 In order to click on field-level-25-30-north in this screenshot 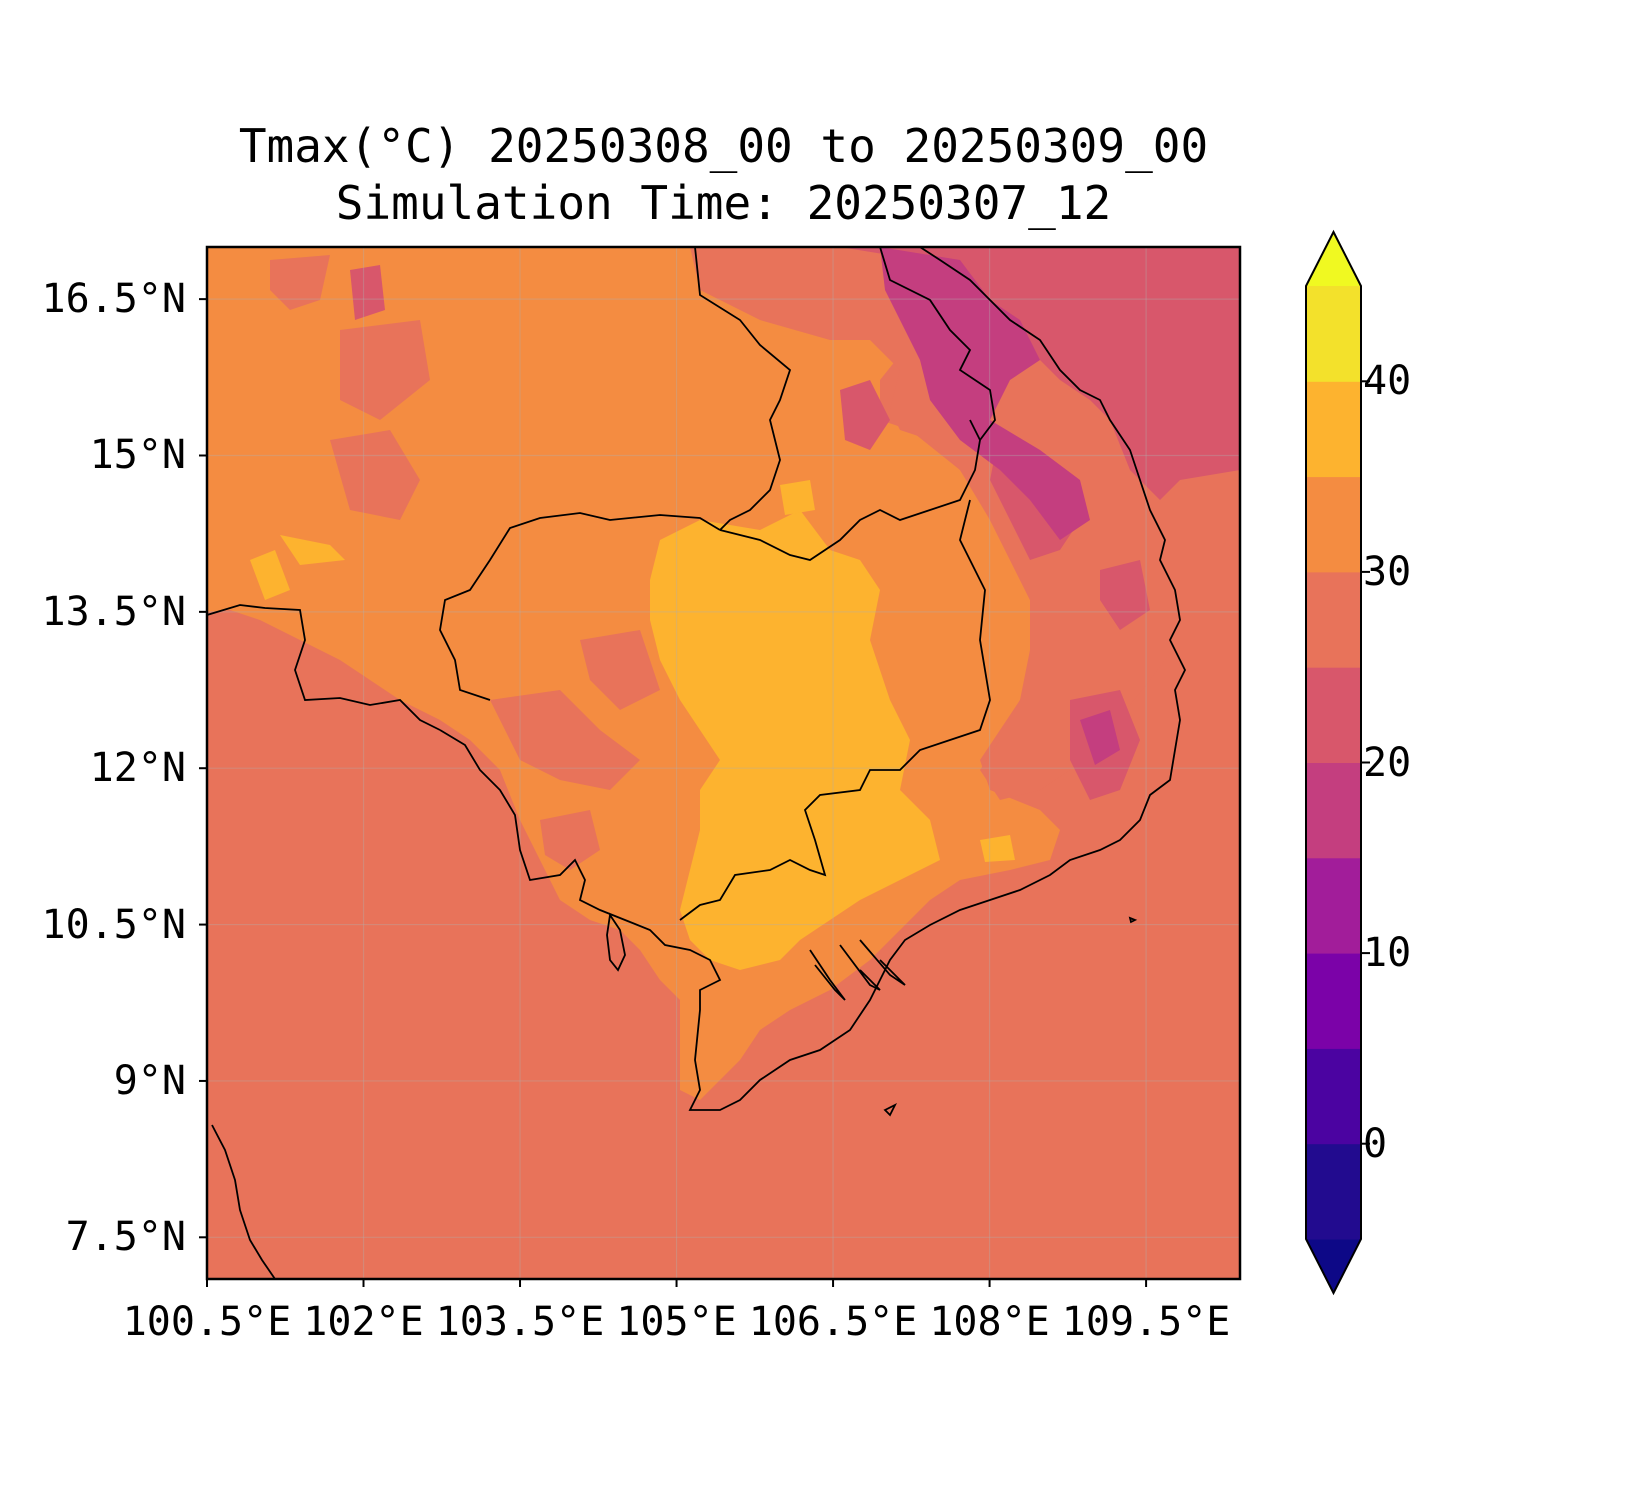, I will do `click(890, 523)`.